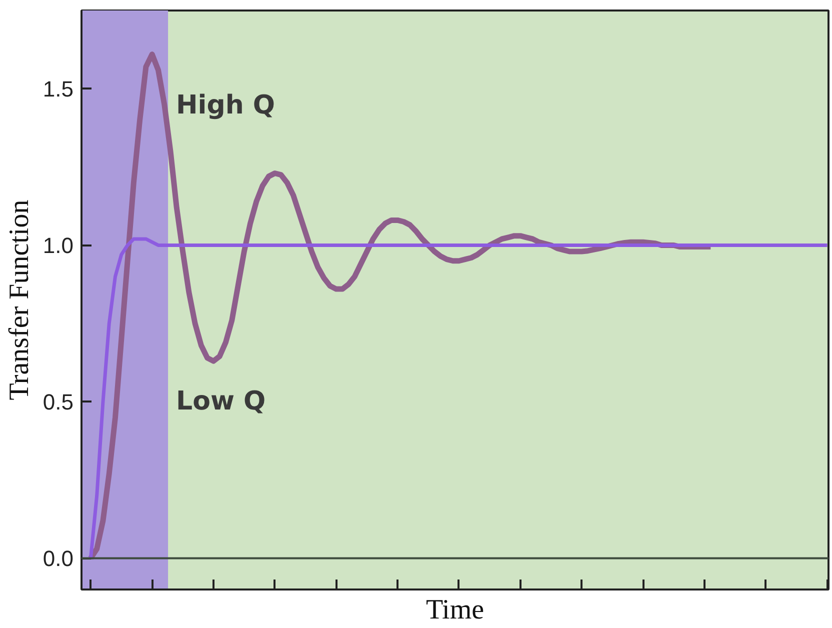  Describe the element at coordinates (58, 245) in the screenshot. I see `y-tick-label: 1.0` at that location.